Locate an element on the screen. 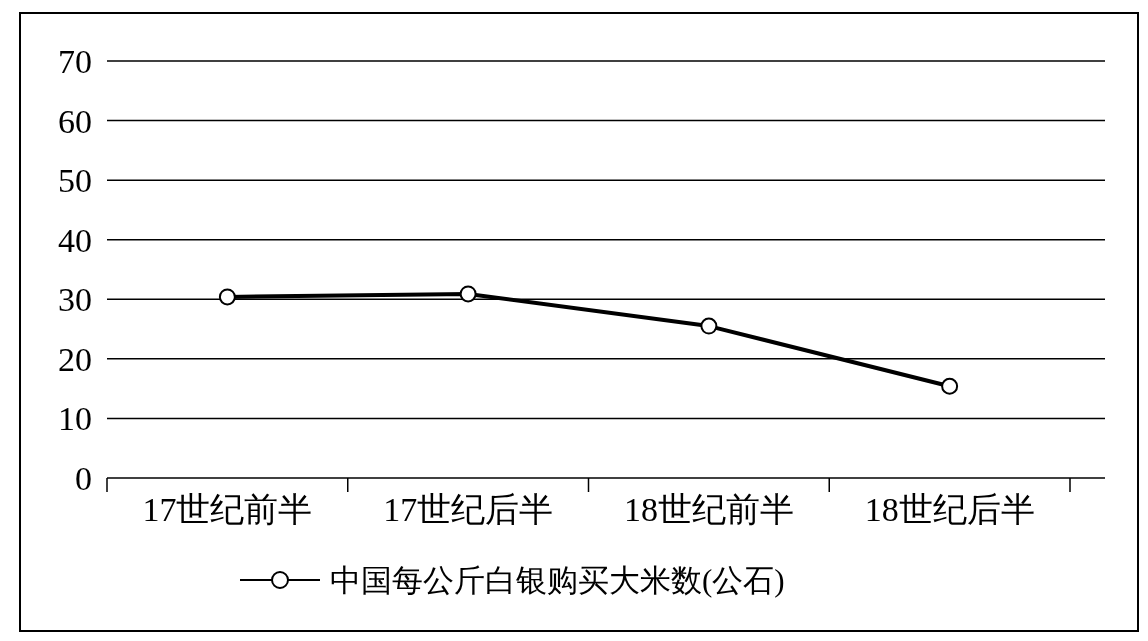  y-tick-label: 40 is located at coordinates (75, 240).